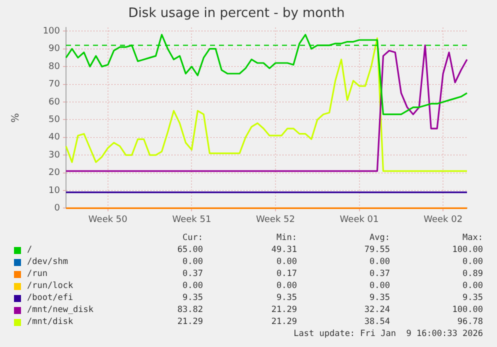  Describe the element at coordinates (54, 155) in the screenshot. I see `y-tick-label: 30` at that location.